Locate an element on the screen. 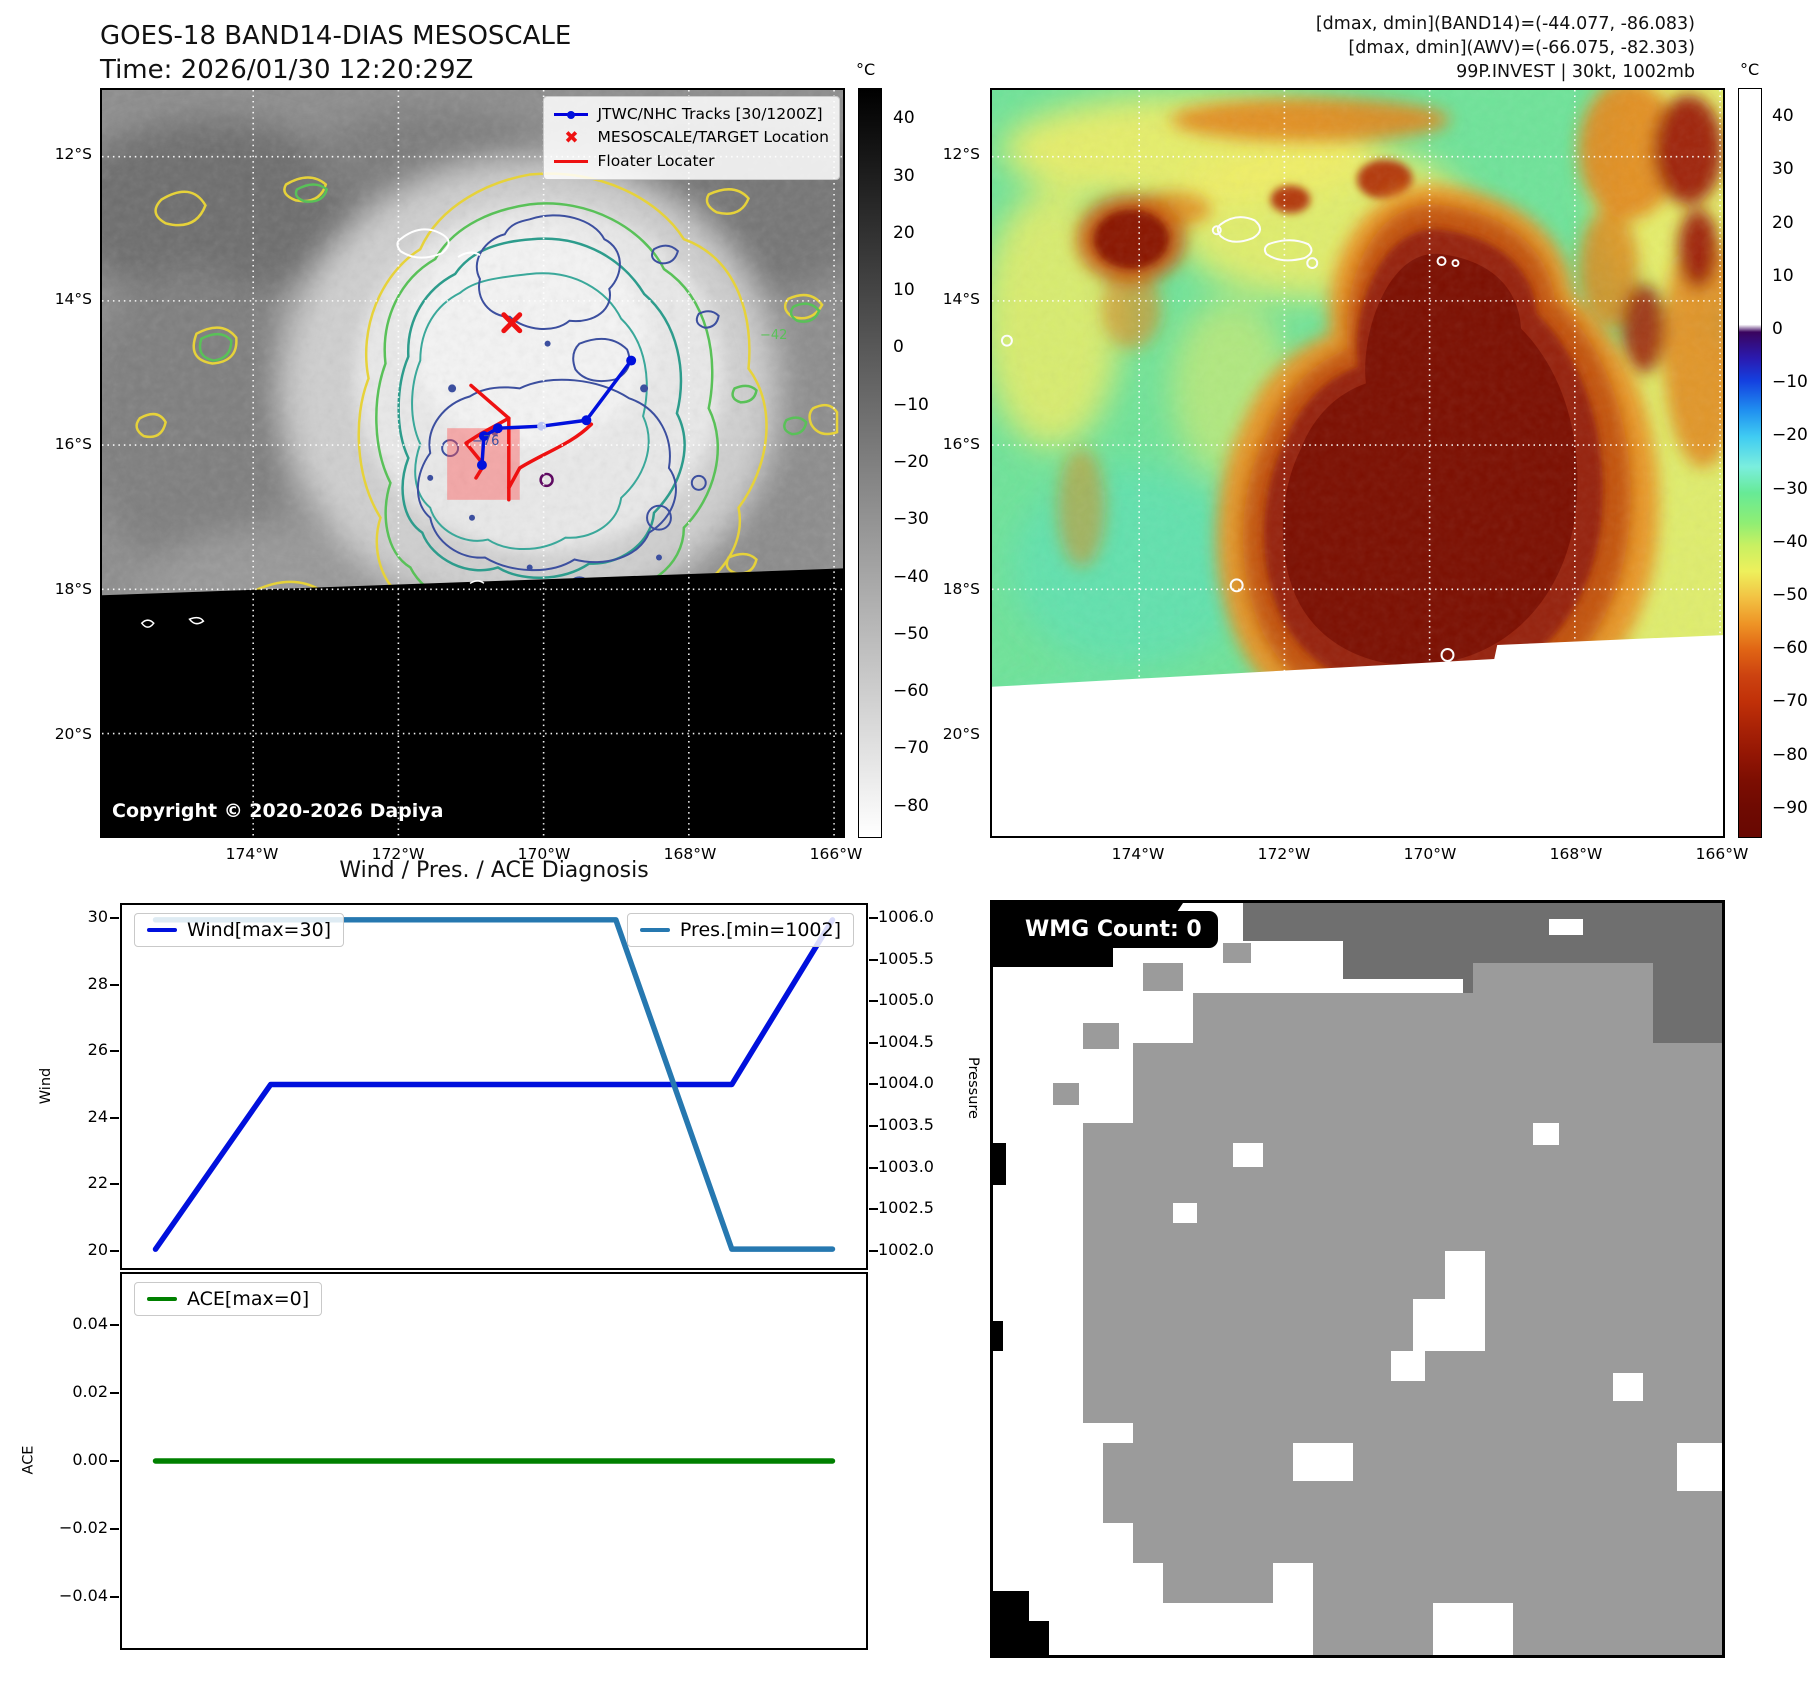  lat-tick-label: 16°S is located at coordinates (961, 444).